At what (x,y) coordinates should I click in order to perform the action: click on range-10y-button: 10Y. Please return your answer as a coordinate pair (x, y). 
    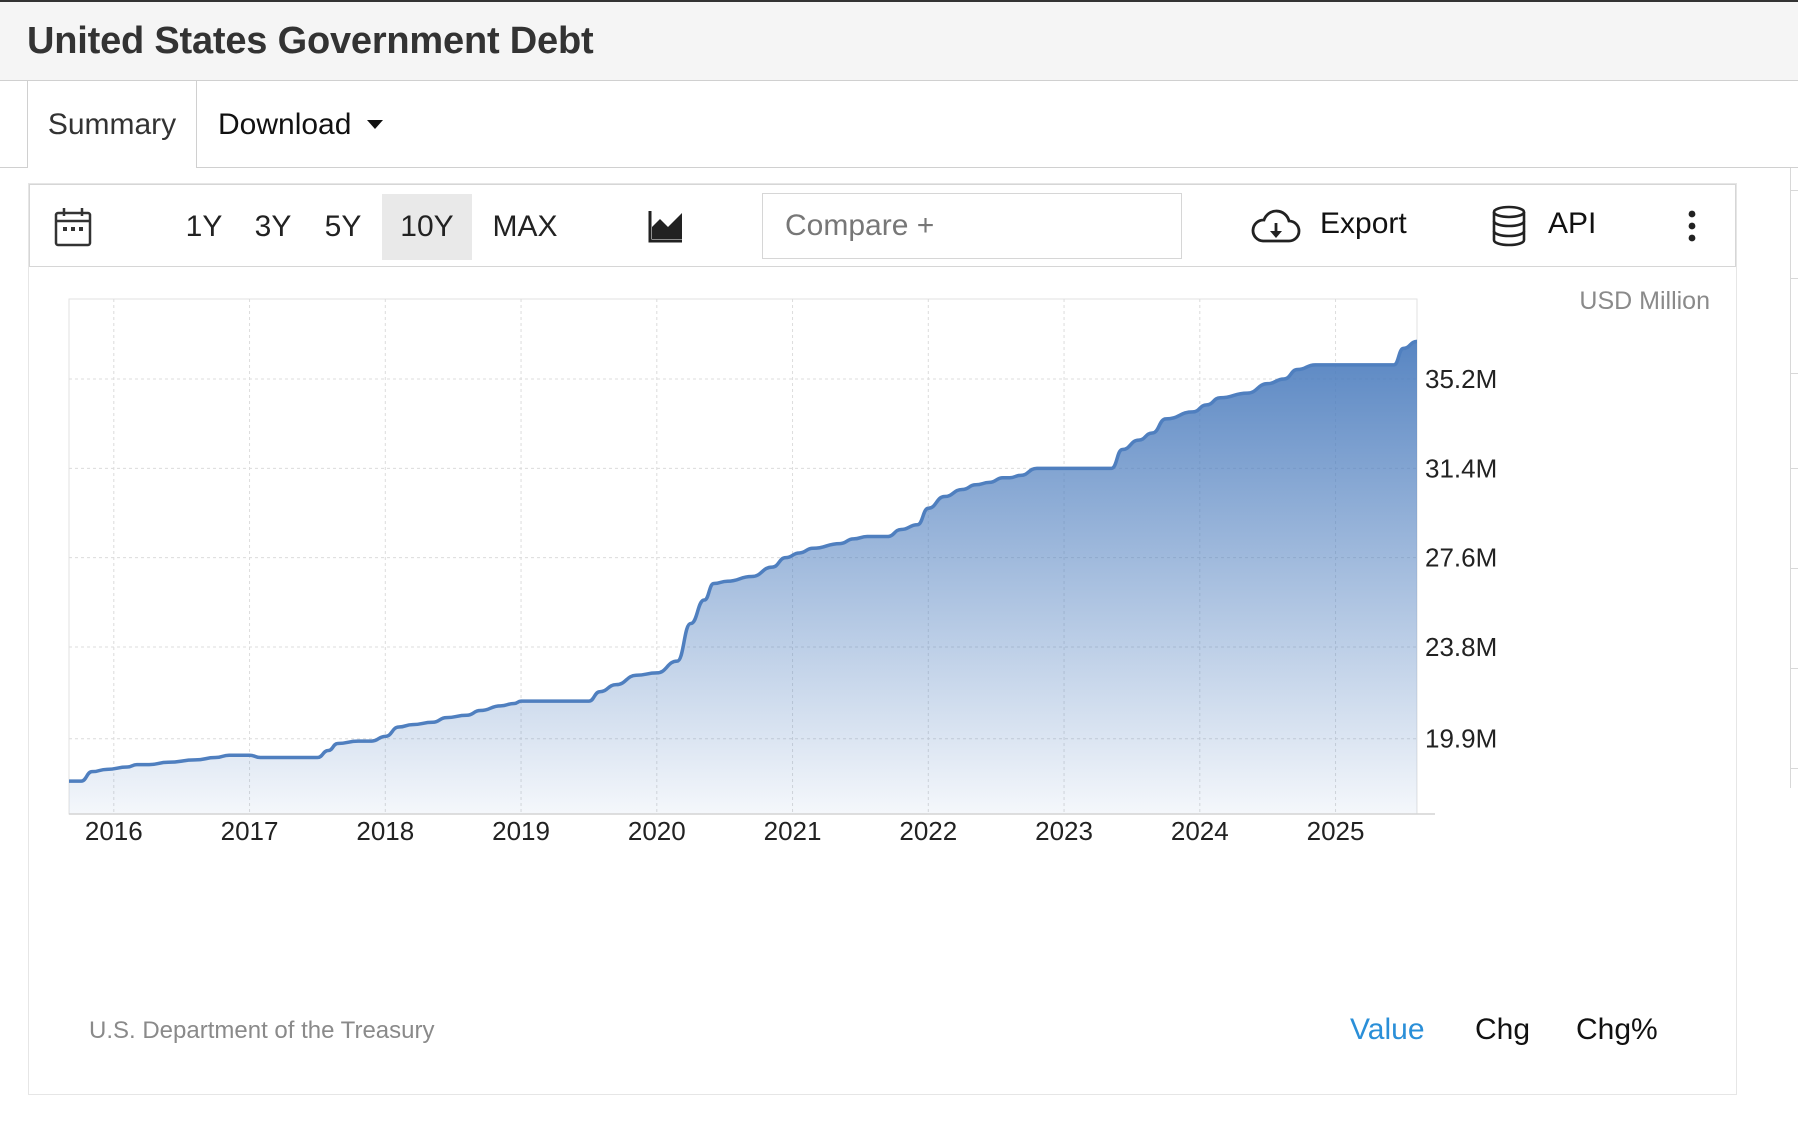
    Looking at the image, I should click on (427, 227).